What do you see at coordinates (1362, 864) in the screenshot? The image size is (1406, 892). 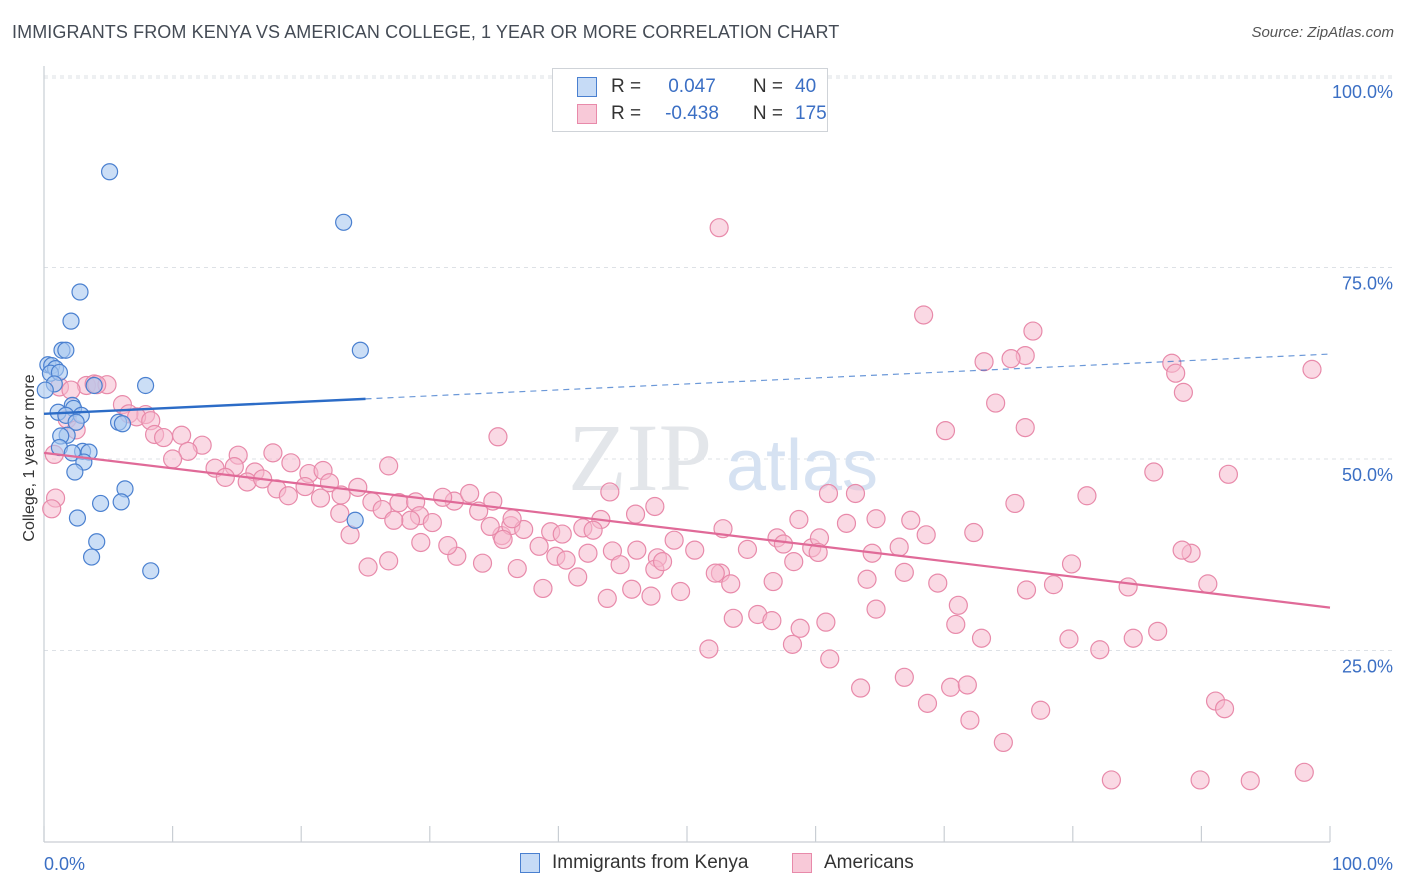 I see `x-tick-label: 100.0%` at bounding box center [1362, 864].